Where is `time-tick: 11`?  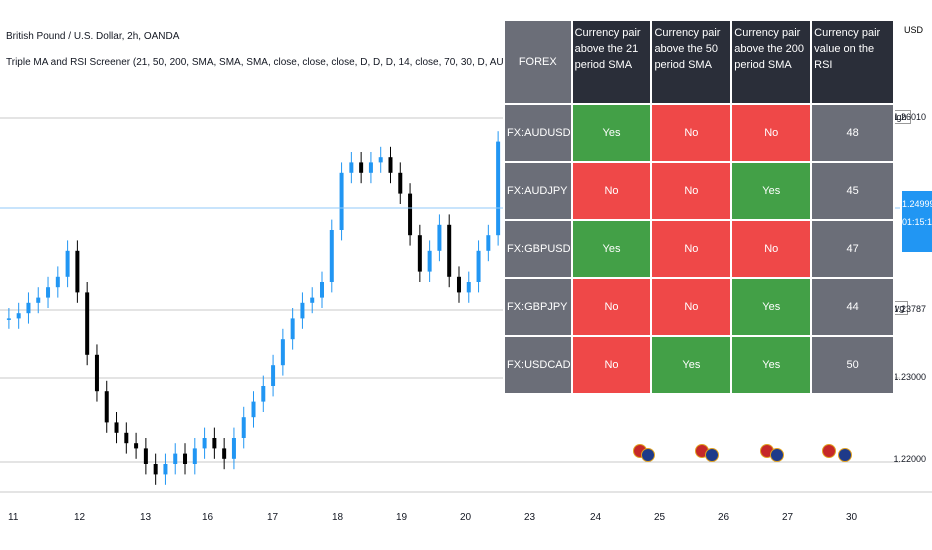 time-tick: 11 is located at coordinates (13, 517).